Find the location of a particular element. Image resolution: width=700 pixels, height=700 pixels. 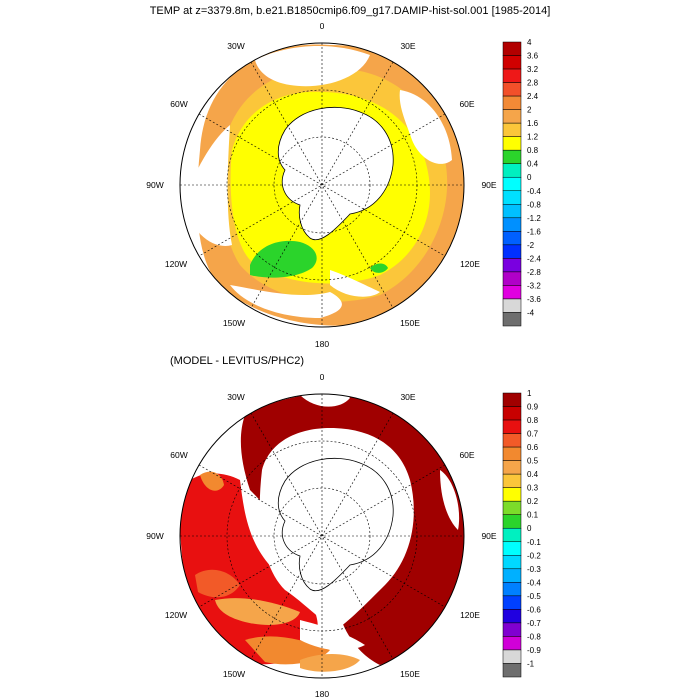

colorbar-label: -2.4 is located at coordinates (534, 258).